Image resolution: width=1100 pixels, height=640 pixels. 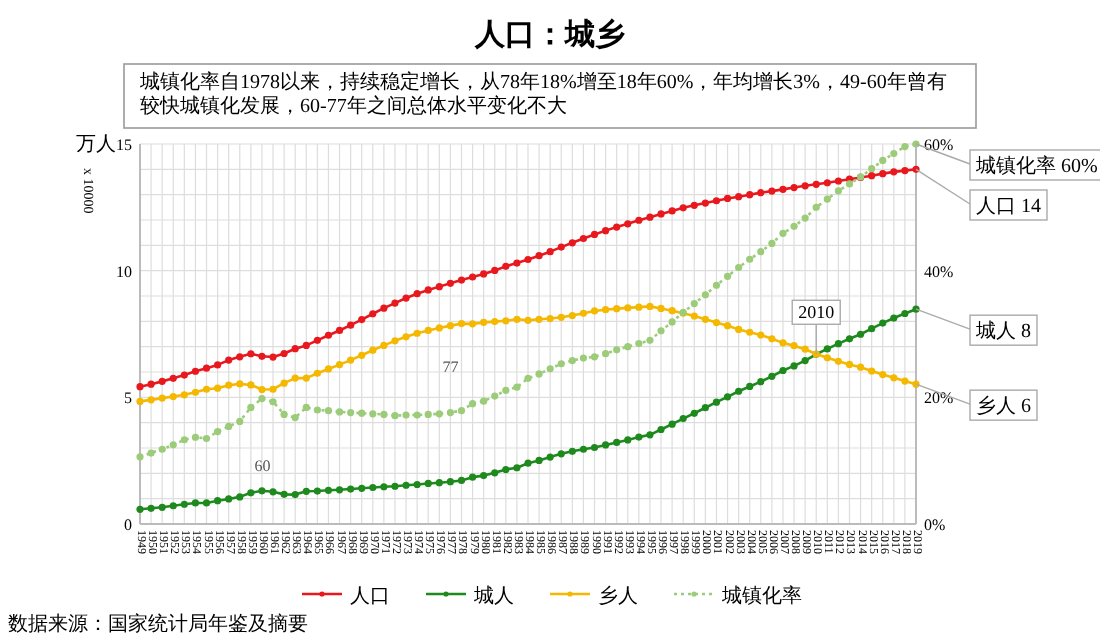 I want to click on legend-label: 城镇化率, so click(x=761, y=596).